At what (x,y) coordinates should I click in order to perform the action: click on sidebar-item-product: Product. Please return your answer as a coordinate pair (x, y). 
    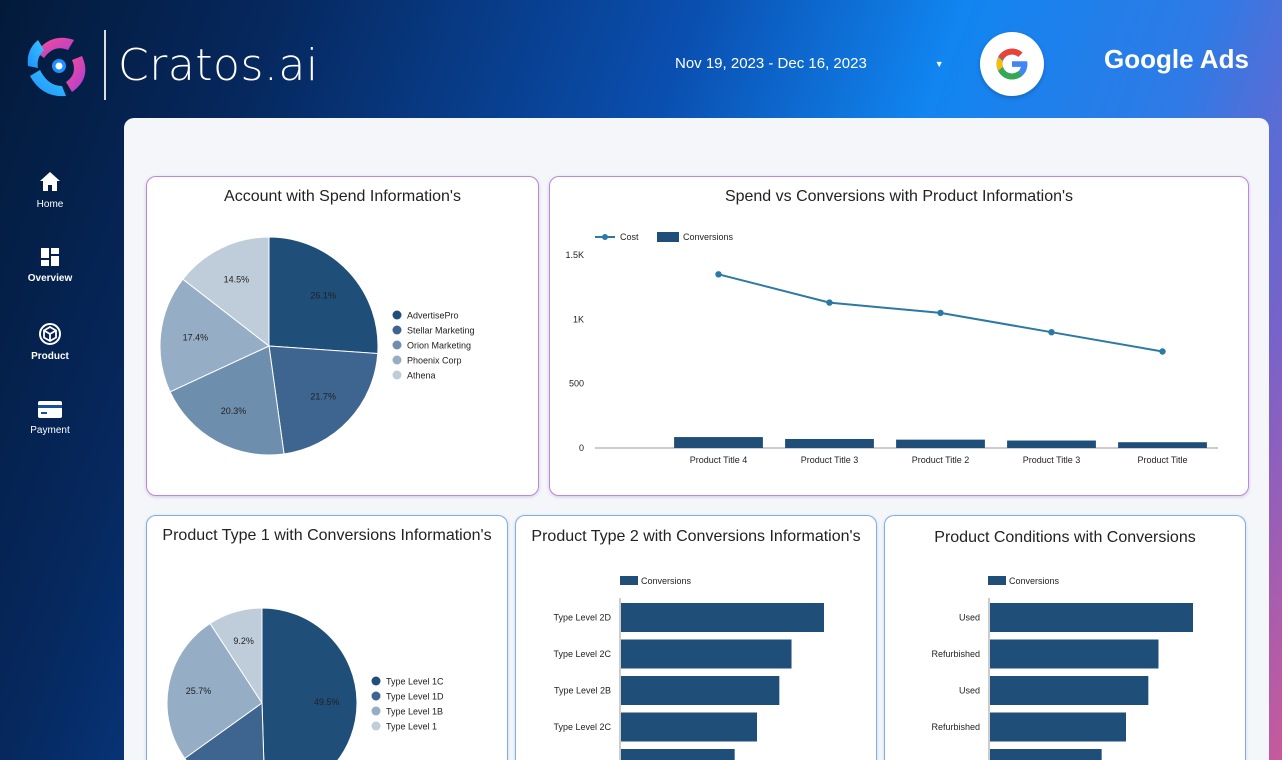
    Looking at the image, I should click on (50, 360).